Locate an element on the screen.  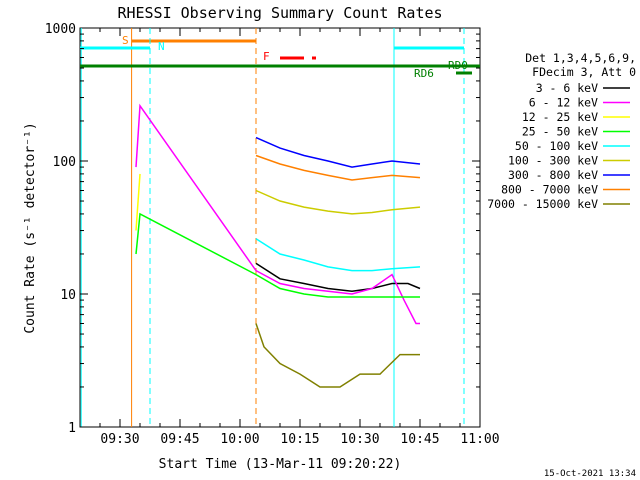
x-tick-label: 10:15 is located at coordinates (299, 439).